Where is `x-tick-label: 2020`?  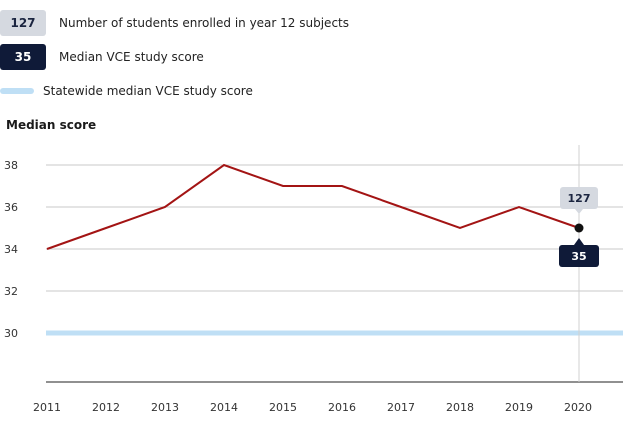
x-tick-label: 2020 is located at coordinates (578, 407).